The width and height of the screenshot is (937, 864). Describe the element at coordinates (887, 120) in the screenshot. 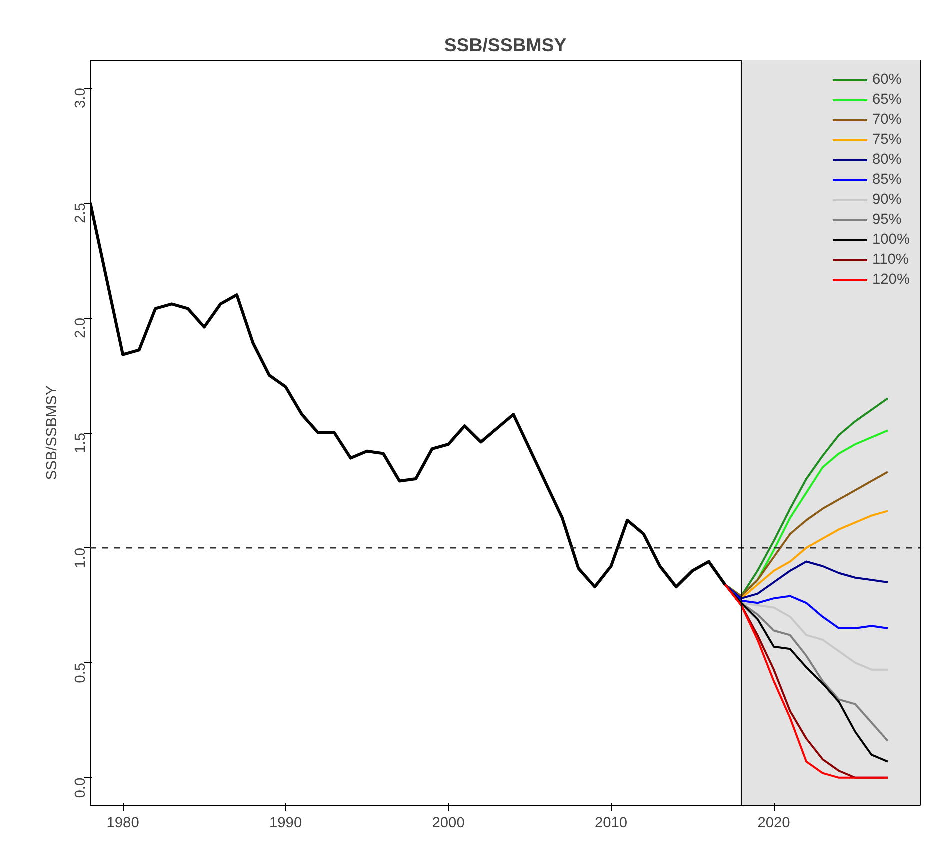

I see `legend-label: 70%` at that location.